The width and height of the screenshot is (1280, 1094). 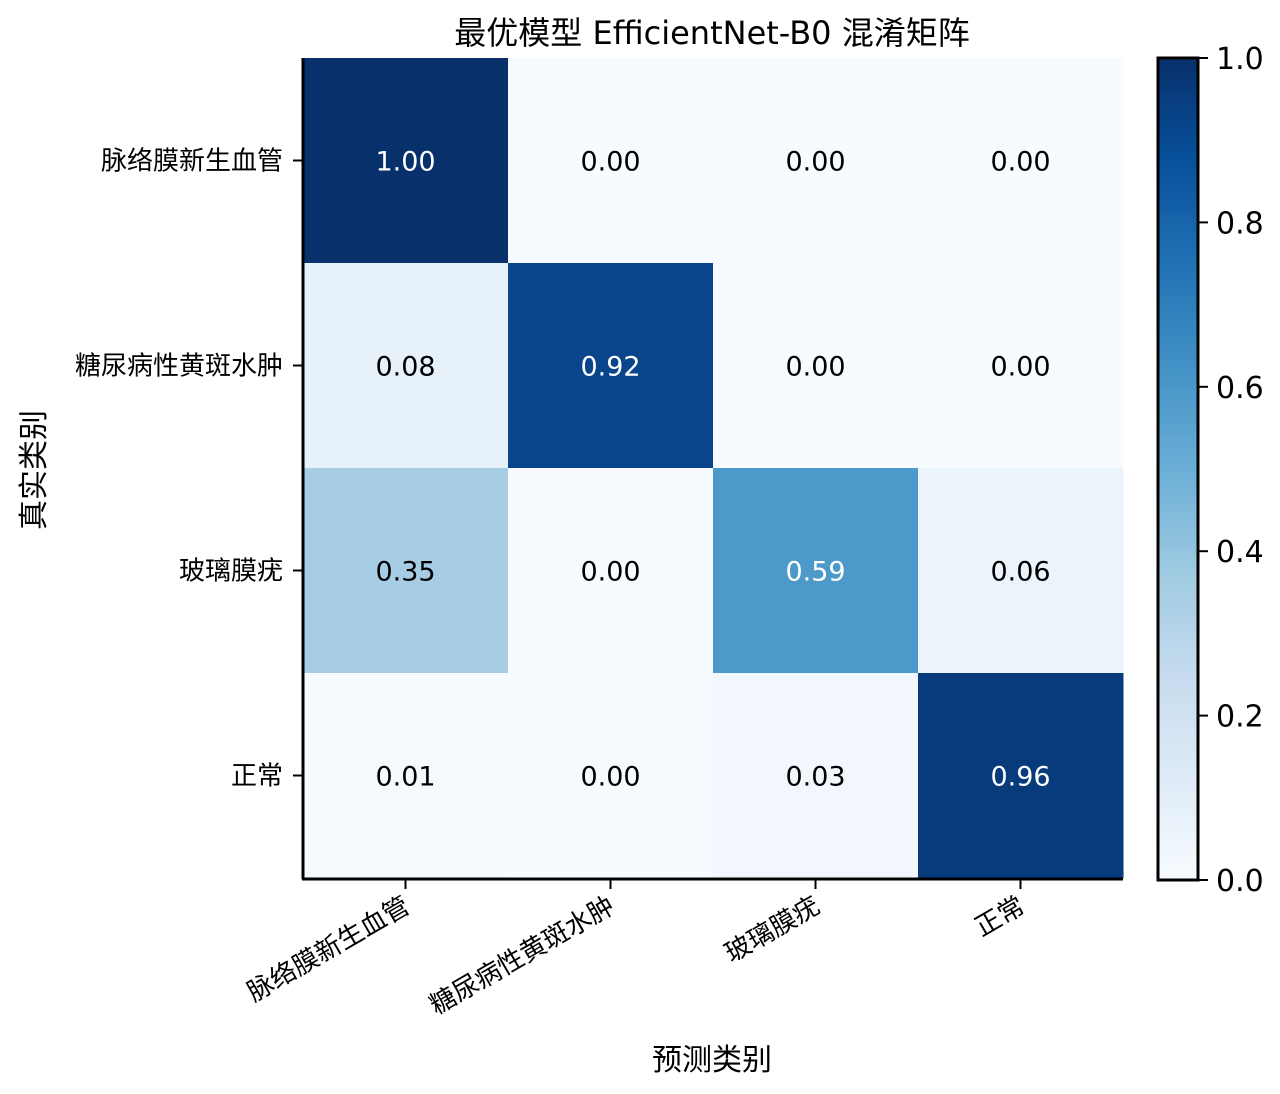 What do you see at coordinates (1178, 469) in the screenshot?
I see `colorbar-gradient` at bounding box center [1178, 469].